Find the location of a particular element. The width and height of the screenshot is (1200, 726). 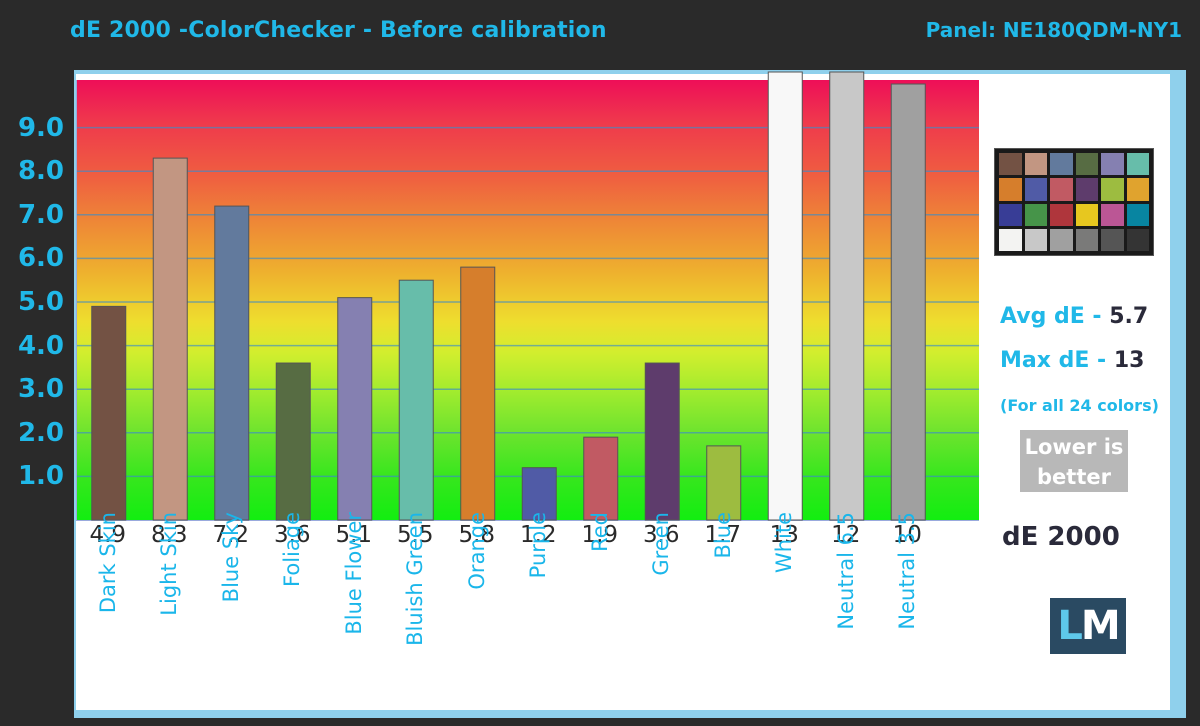

value-label: 7.2 is located at coordinates (231, 535).